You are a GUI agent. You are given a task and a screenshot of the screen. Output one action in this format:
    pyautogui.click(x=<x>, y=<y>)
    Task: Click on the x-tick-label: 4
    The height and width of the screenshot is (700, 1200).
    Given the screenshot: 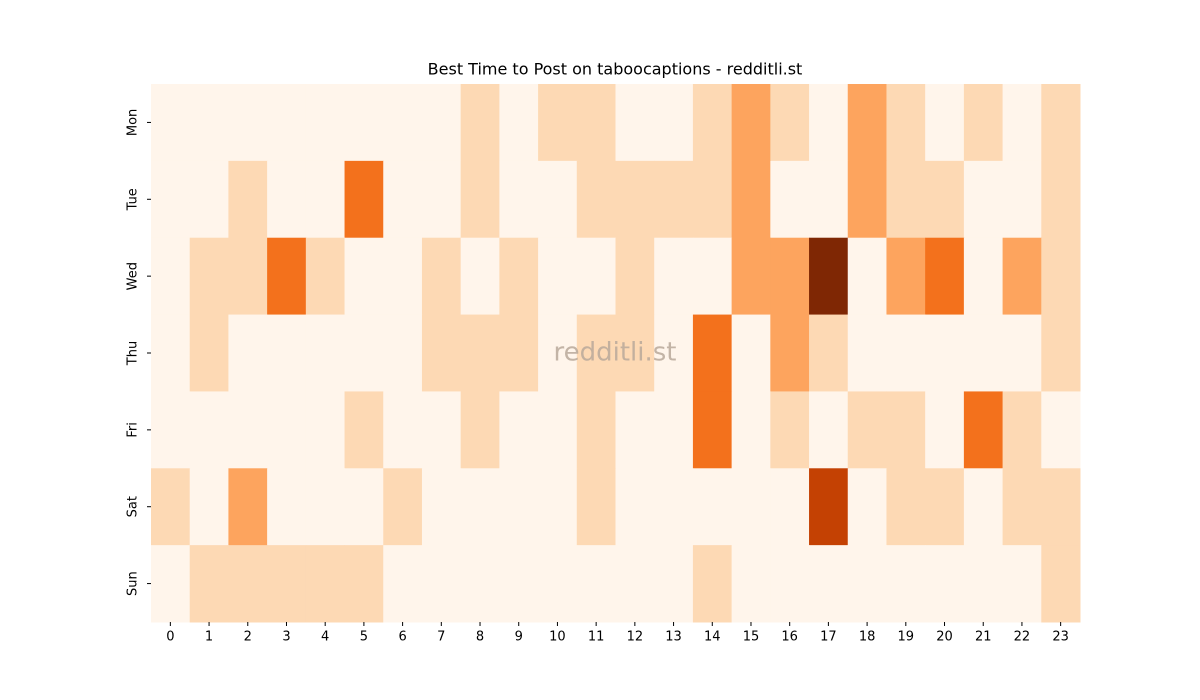 What is the action you would take?
    pyautogui.click(x=325, y=637)
    